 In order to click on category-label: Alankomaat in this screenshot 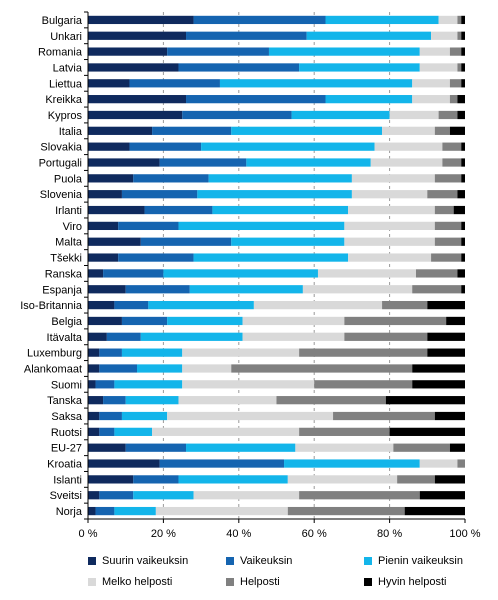, I will do `click(53, 369)`.